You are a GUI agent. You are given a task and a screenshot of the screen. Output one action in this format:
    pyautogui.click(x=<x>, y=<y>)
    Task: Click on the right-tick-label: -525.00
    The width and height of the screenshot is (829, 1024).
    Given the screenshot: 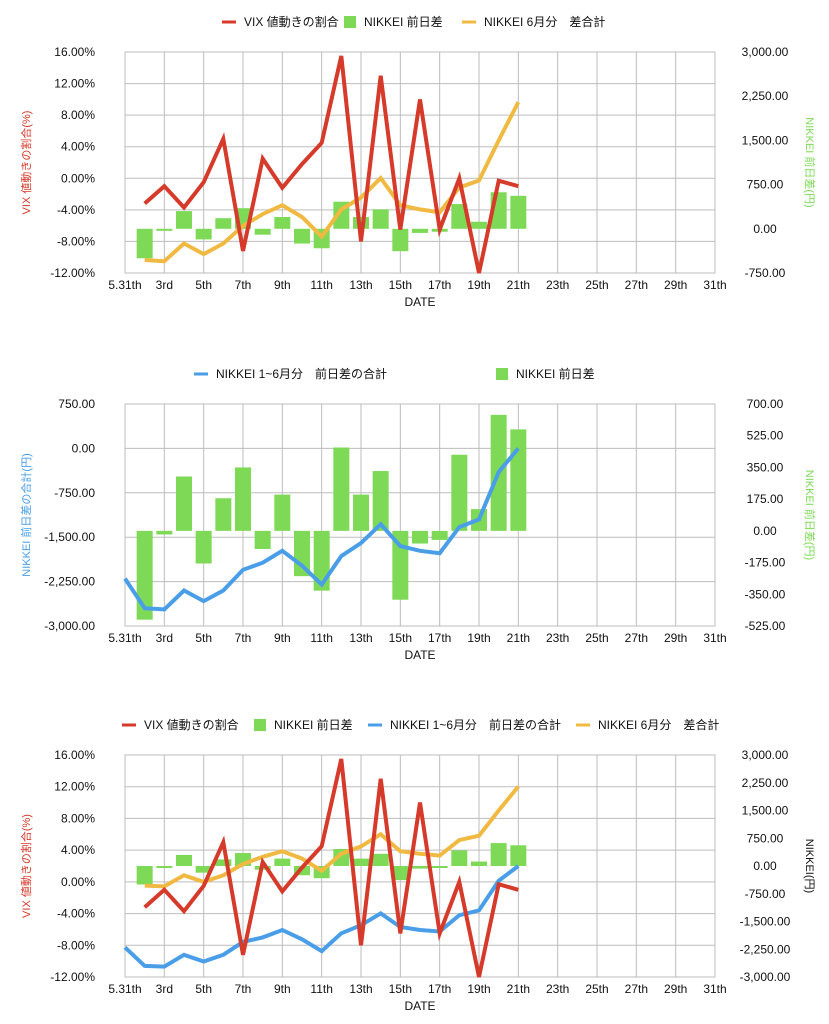 What is the action you would take?
    pyautogui.click(x=765, y=626)
    